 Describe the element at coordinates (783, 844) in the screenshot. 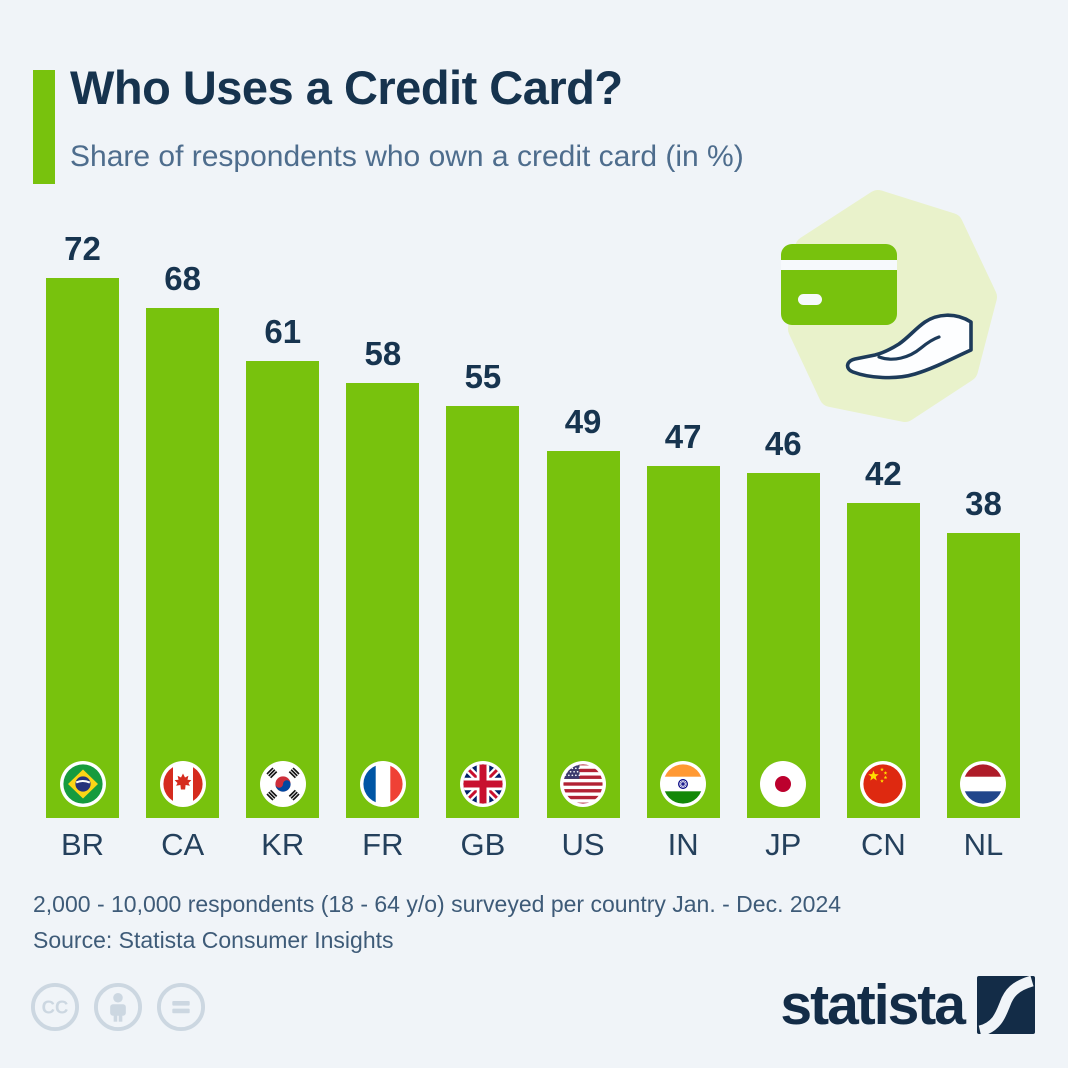

I see `country-label-JP: JP` at that location.